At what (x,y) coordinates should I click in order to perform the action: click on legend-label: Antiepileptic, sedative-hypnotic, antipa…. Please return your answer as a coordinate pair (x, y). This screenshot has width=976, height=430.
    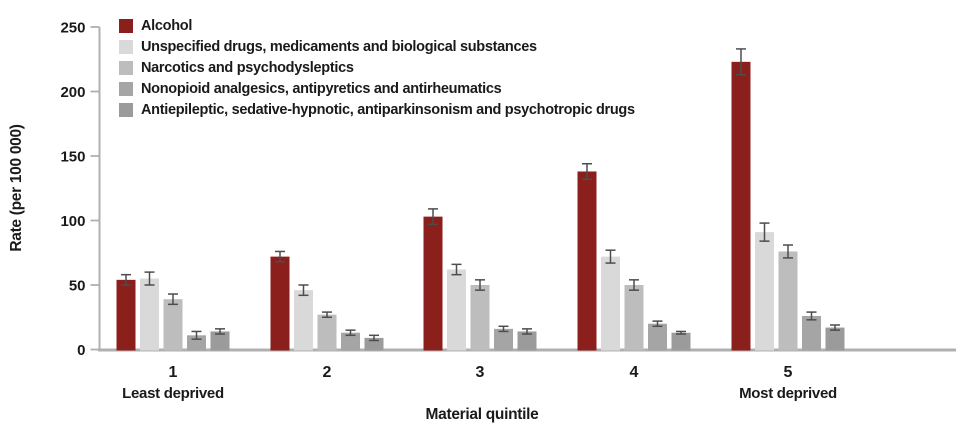
    Looking at the image, I should click on (388, 110).